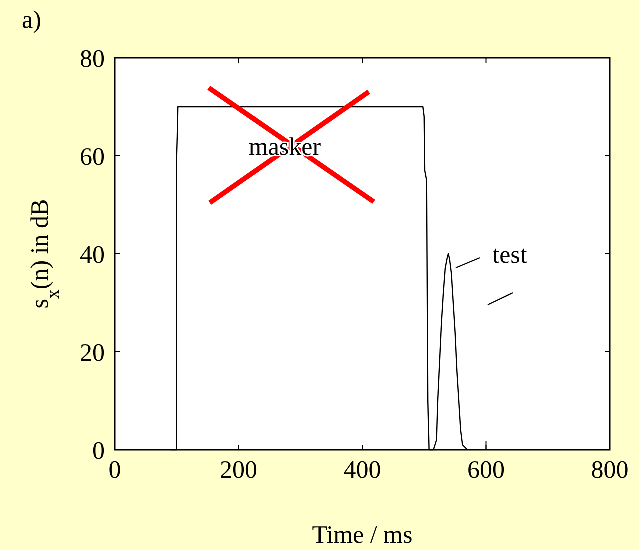  I want to click on annotation: test, so click(510, 255).